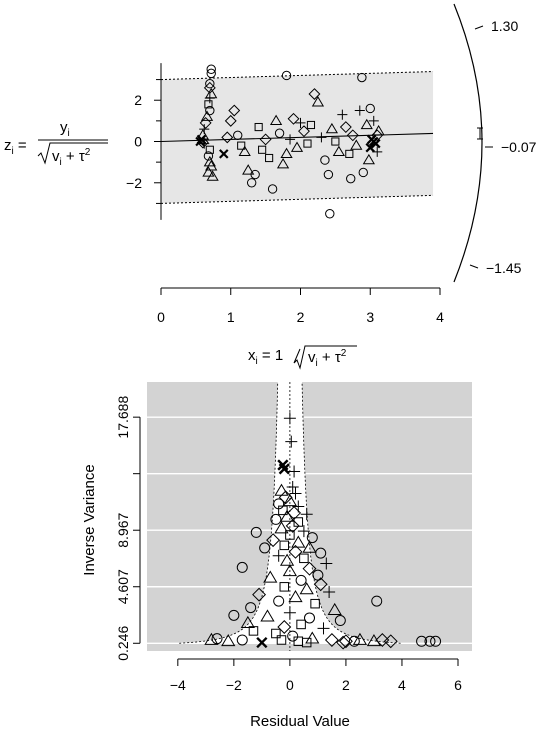 The height and width of the screenshot is (734, 550). I want to click on arc-tick, so click(479, 27).